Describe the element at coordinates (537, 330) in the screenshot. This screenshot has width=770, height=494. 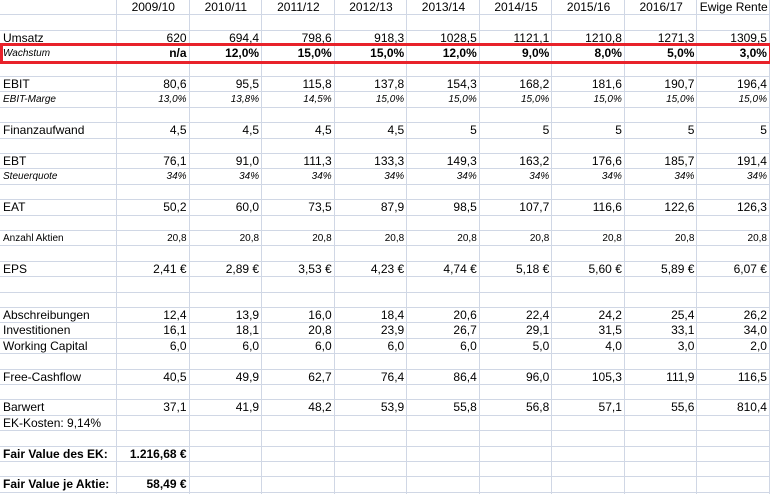
I see `cell-value: 29,1` at that location.